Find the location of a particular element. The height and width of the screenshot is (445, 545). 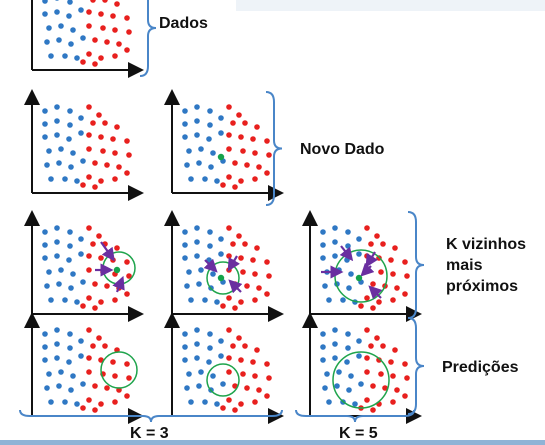

new-point is located at coordinates (221, 157).